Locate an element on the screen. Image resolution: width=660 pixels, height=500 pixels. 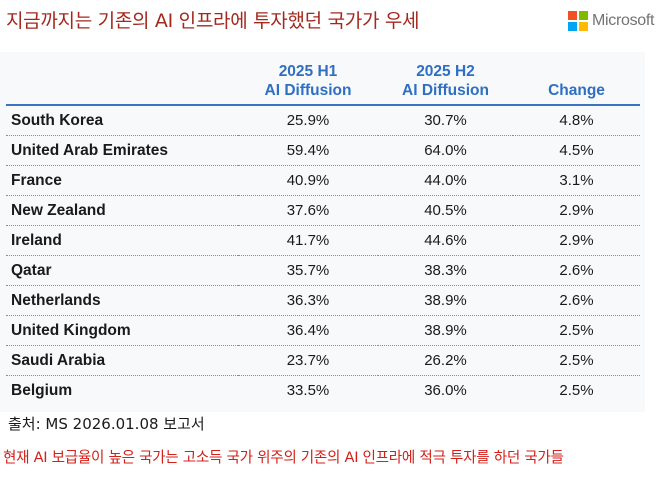
logo-square-green is located at coordinates (583, 15).